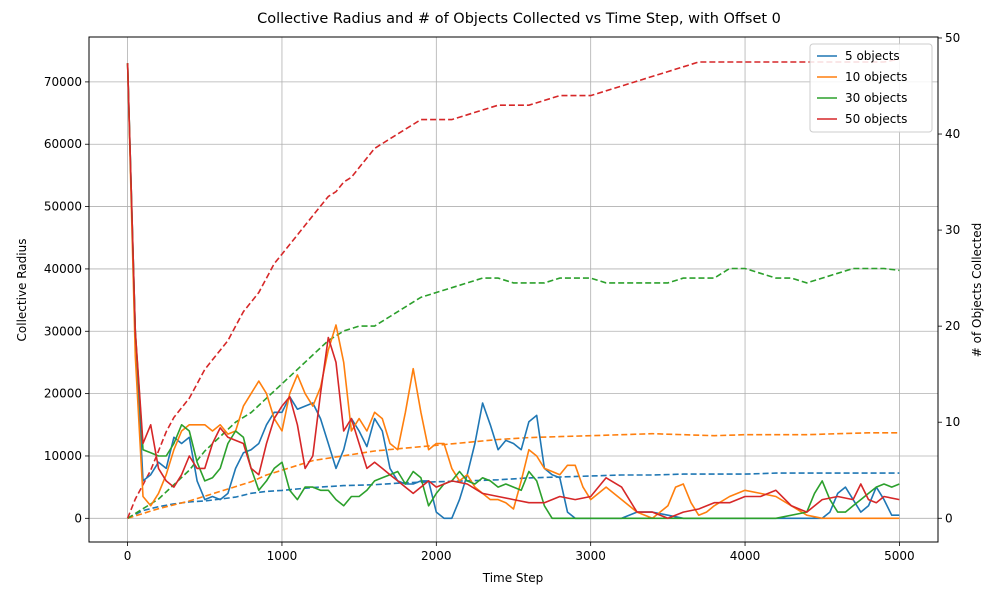  Describe the element at coordinates (952, 38) in the screenshot. I see `y-right-tick-label: 50` at that location.